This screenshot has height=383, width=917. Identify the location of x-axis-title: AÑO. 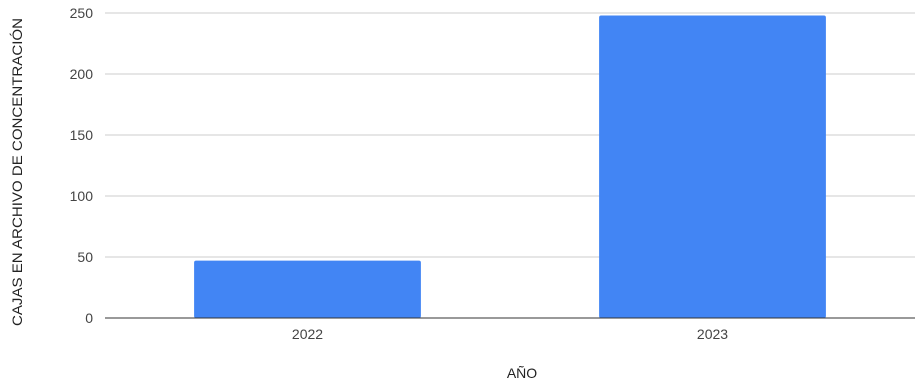
(522, 373).